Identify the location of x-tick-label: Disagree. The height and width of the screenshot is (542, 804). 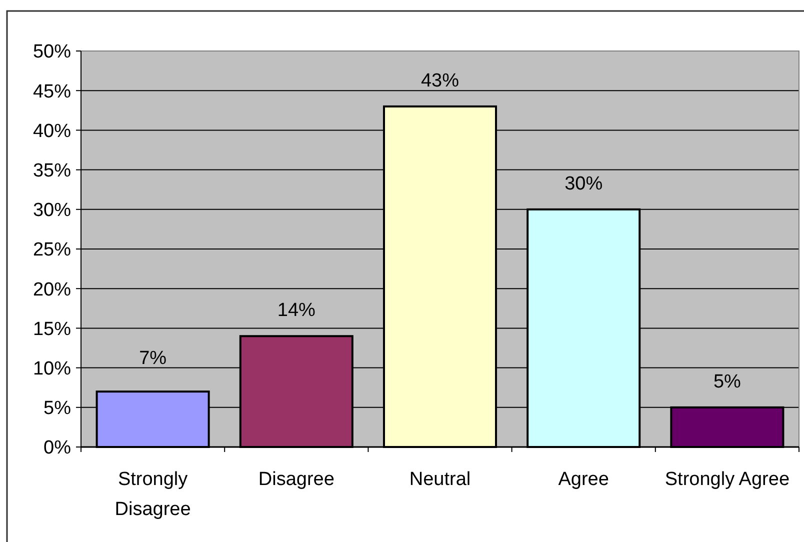
(296, 479).